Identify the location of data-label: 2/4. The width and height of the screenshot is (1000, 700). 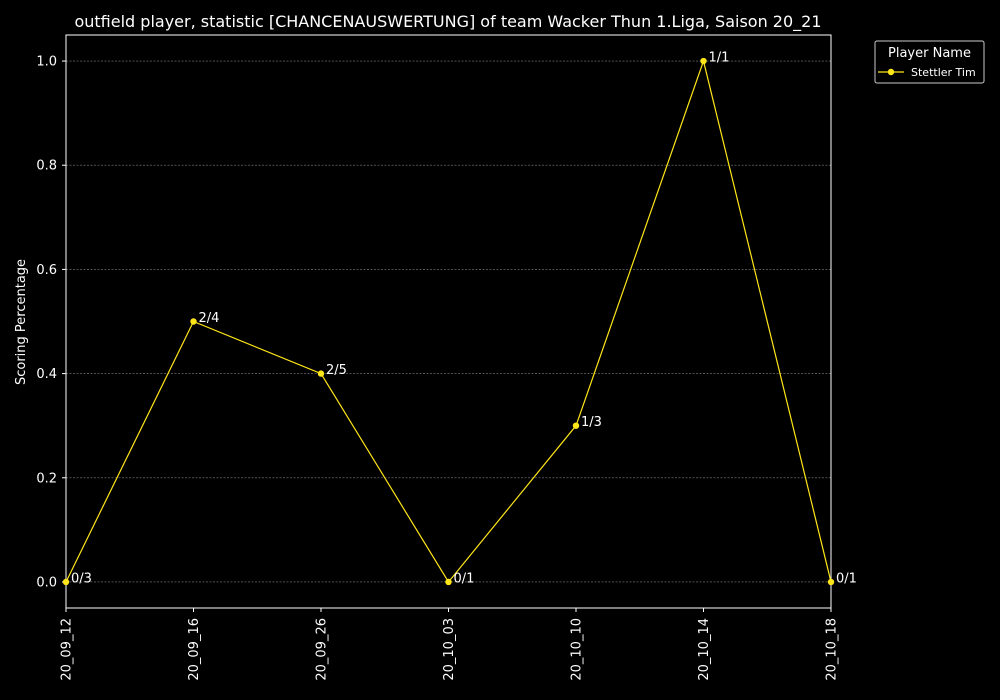
(209, 318).